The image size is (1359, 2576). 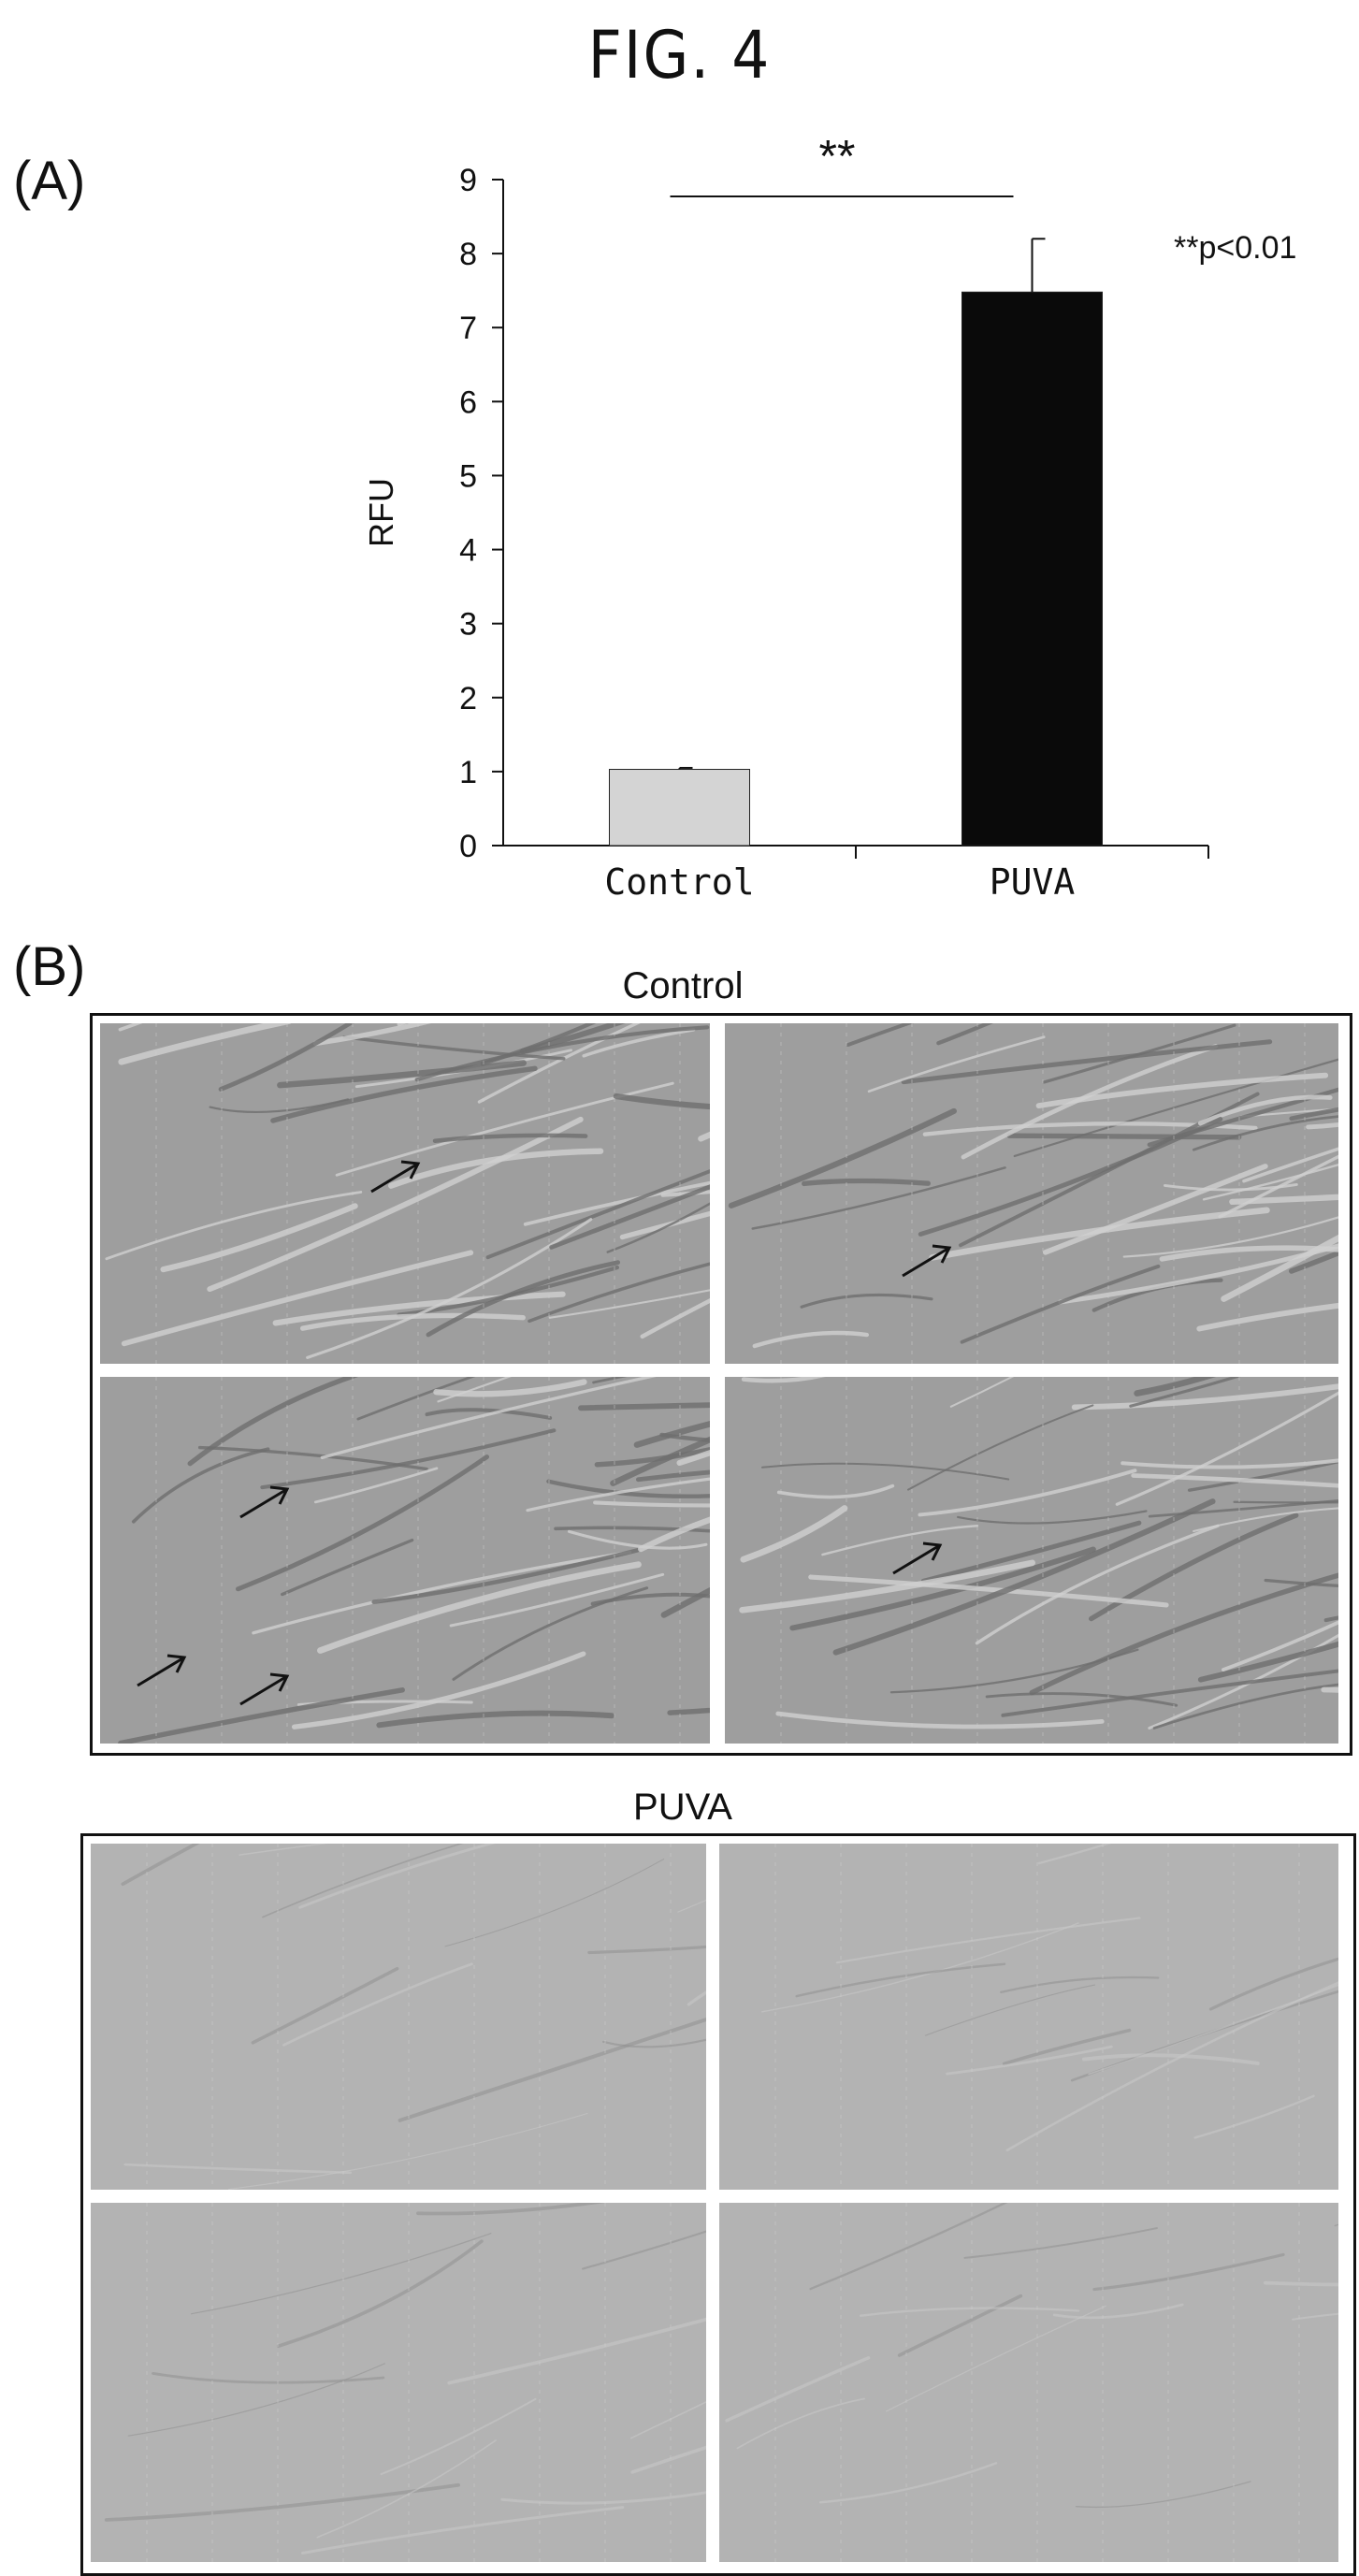 I want to click on y-tick-label: 5, so click(x=468, y=476).